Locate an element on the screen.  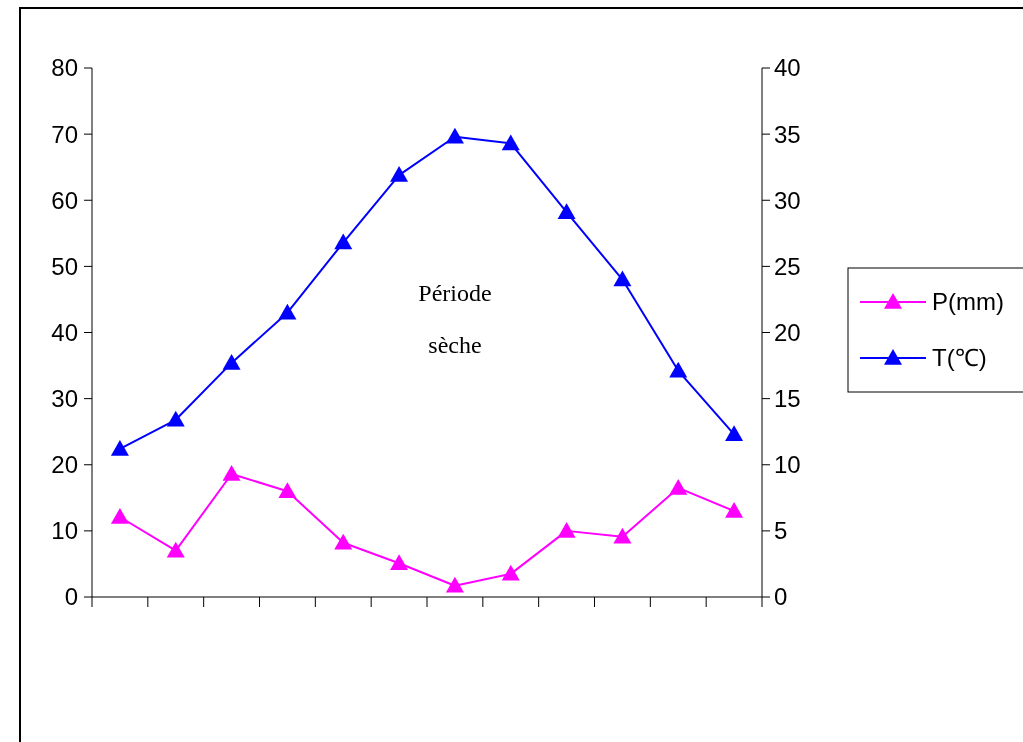
y-tick-label: 40 is located at coordinates (64, 332).